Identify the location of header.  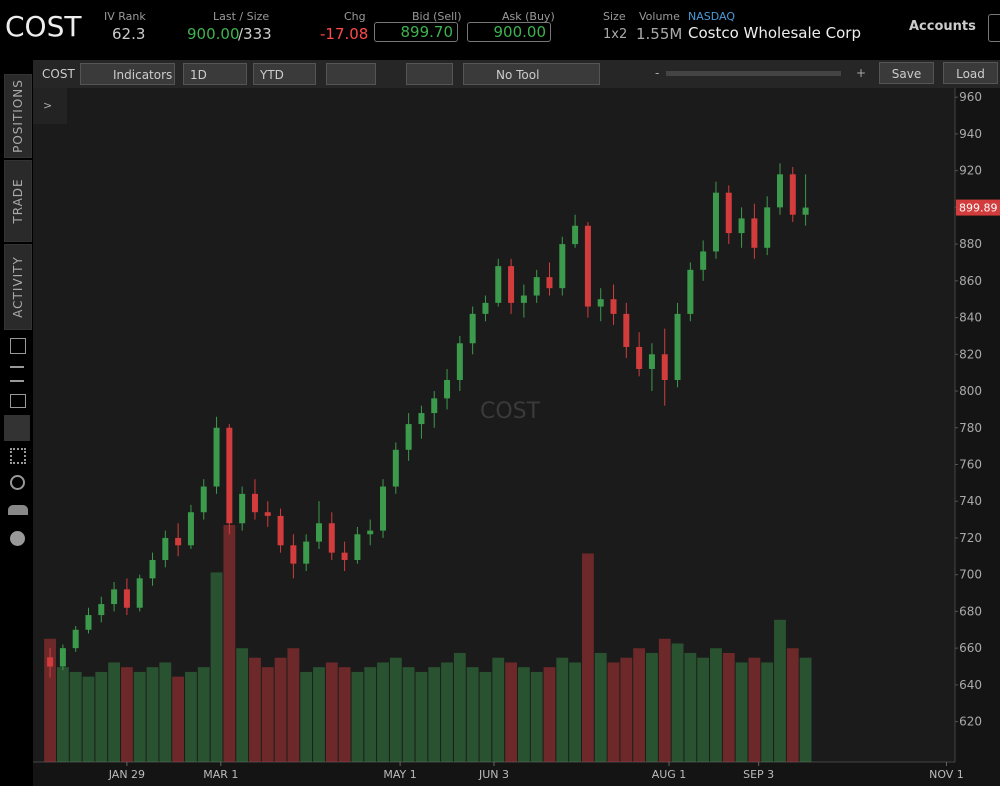
(500, 29).